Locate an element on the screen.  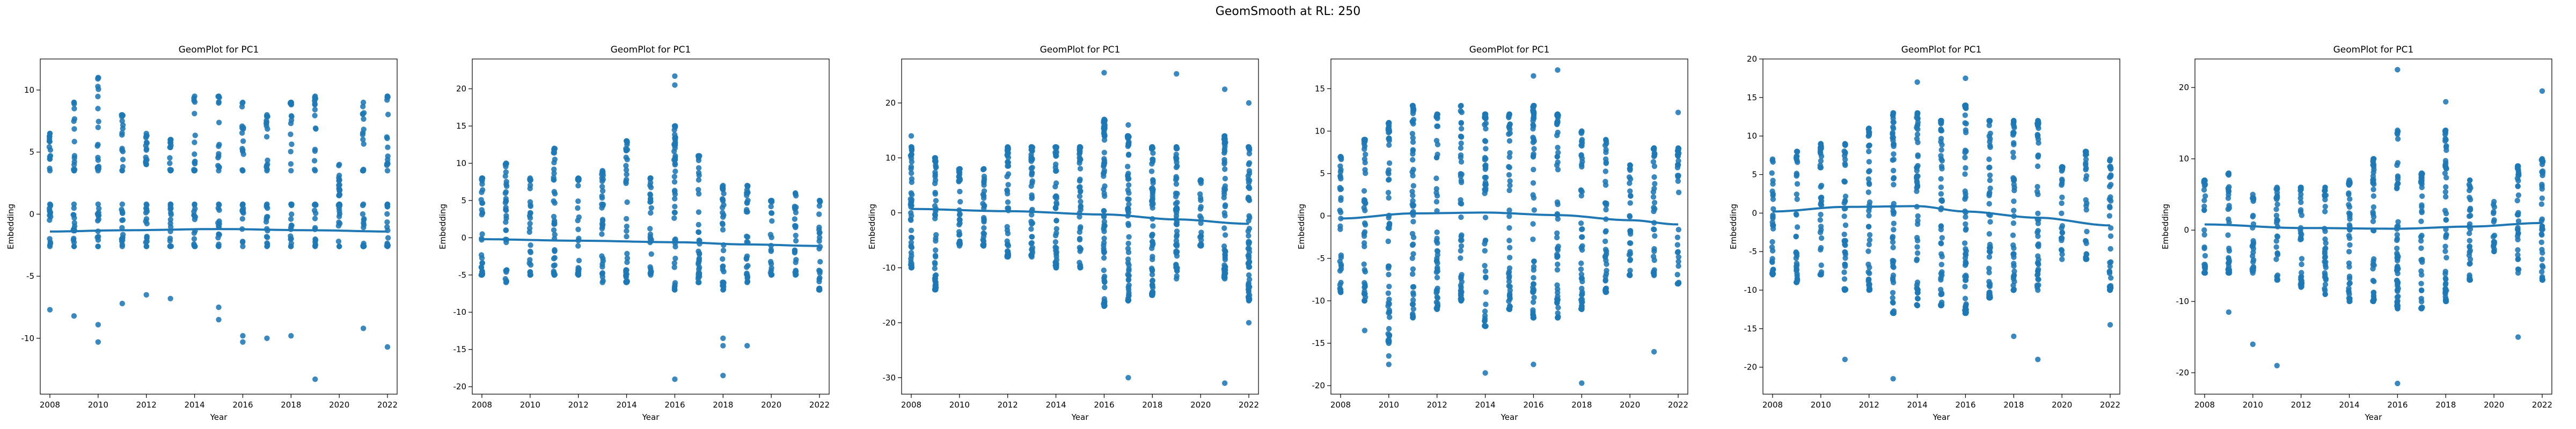
x-tick-label: 2014 is located at coordinates (626, 405).